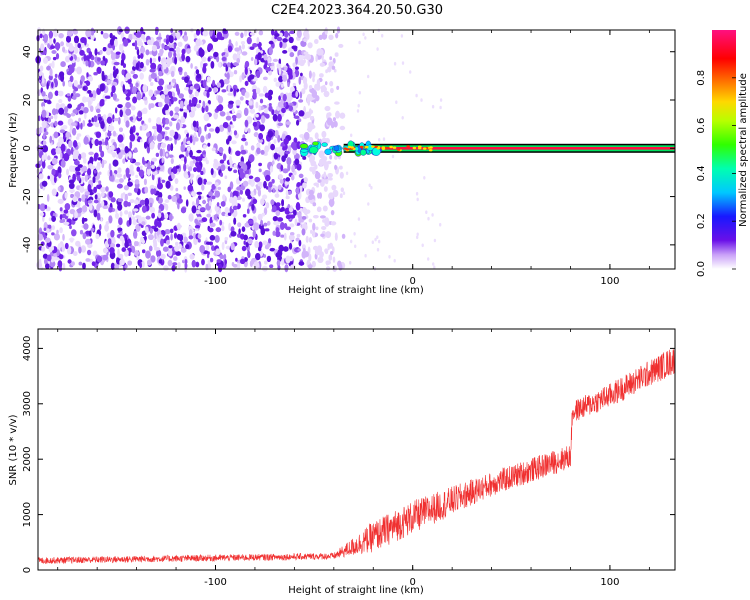 The image size is (750, 600). I want to click on colorbar-label: Normalized spectral amplitude, so click(743, 150).